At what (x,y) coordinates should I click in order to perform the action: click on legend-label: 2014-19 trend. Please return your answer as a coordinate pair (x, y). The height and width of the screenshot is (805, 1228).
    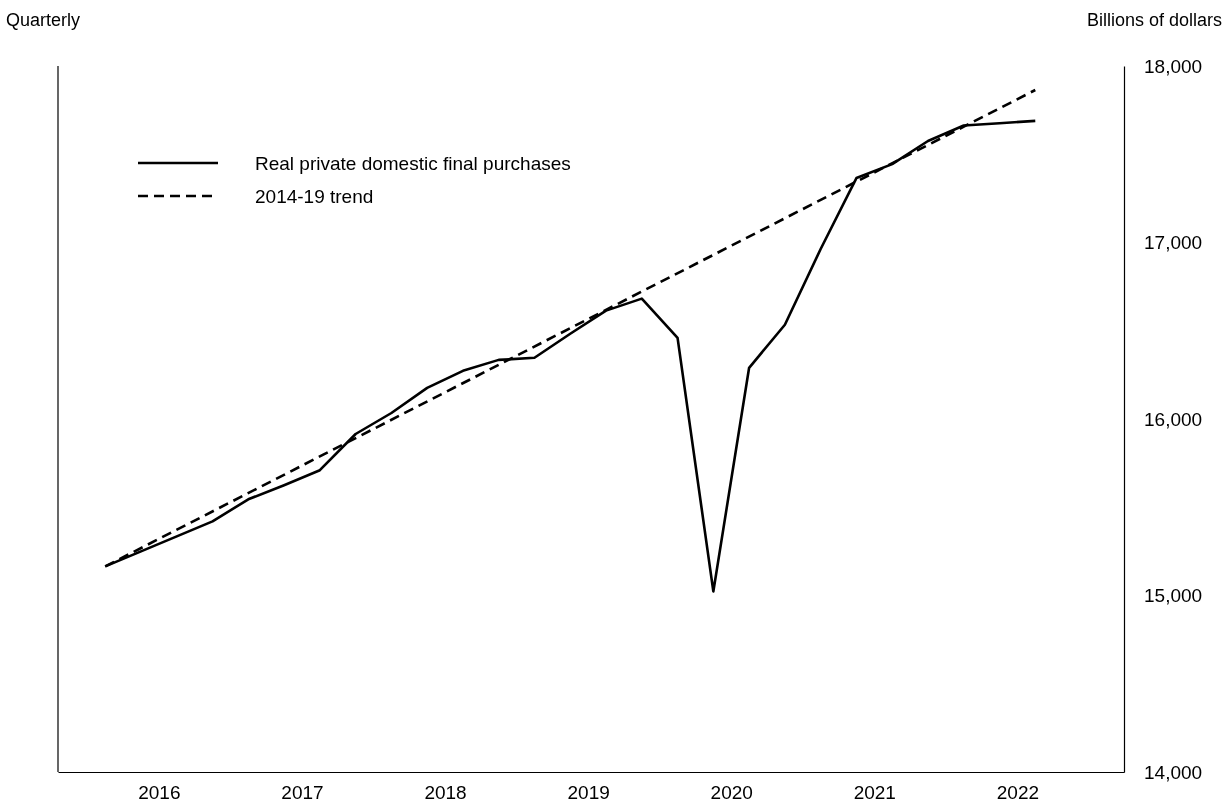
    Looking at the image, I should click on (314, 196).